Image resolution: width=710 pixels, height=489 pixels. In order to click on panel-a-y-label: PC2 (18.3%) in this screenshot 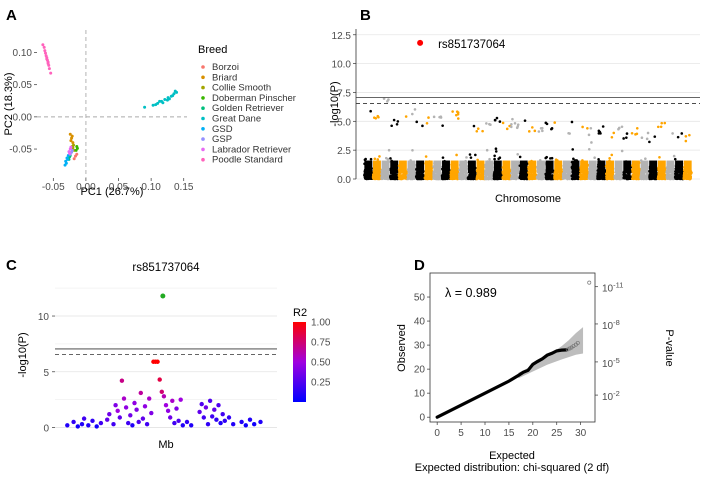, I will do `click(9, 104)`.